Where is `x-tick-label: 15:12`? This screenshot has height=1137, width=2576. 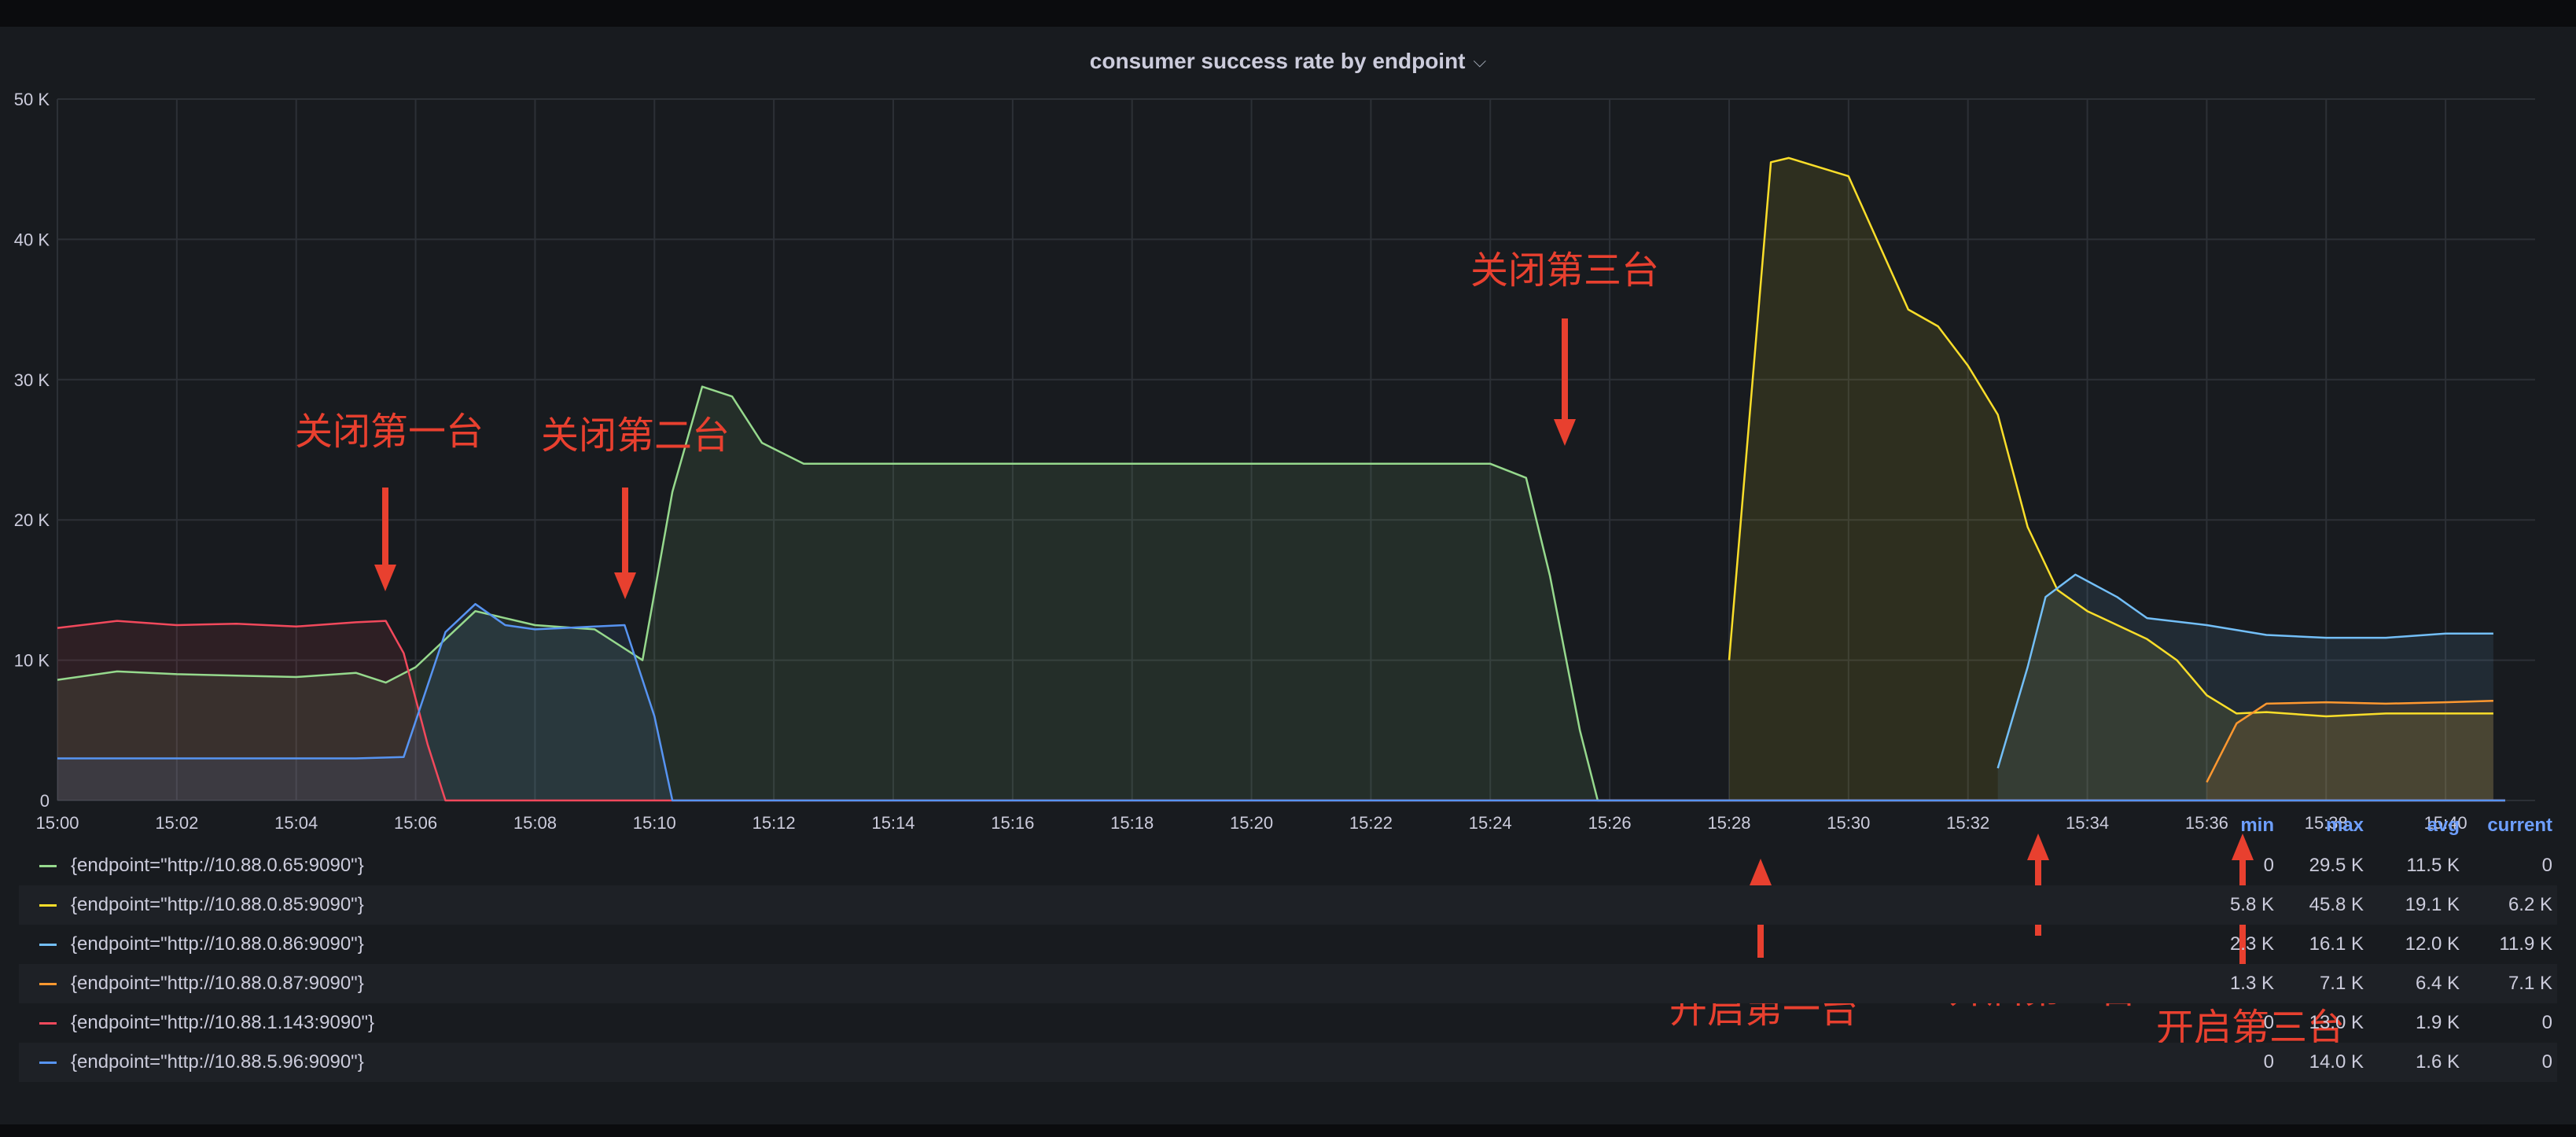 x-tick-label: 15:12 is located at coordinates (775, 823).